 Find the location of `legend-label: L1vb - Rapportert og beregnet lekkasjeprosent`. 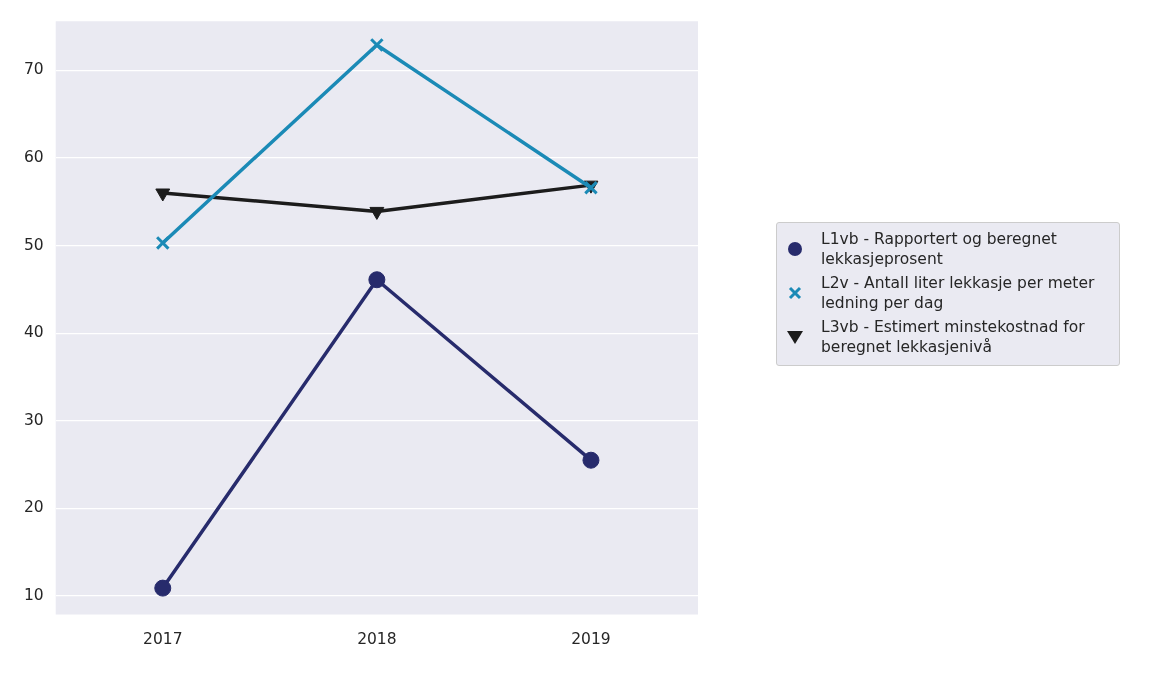

legend-label: L1vb - Rapportert og beregnet lekkasjeprosent is located at coordinates (939, 249).